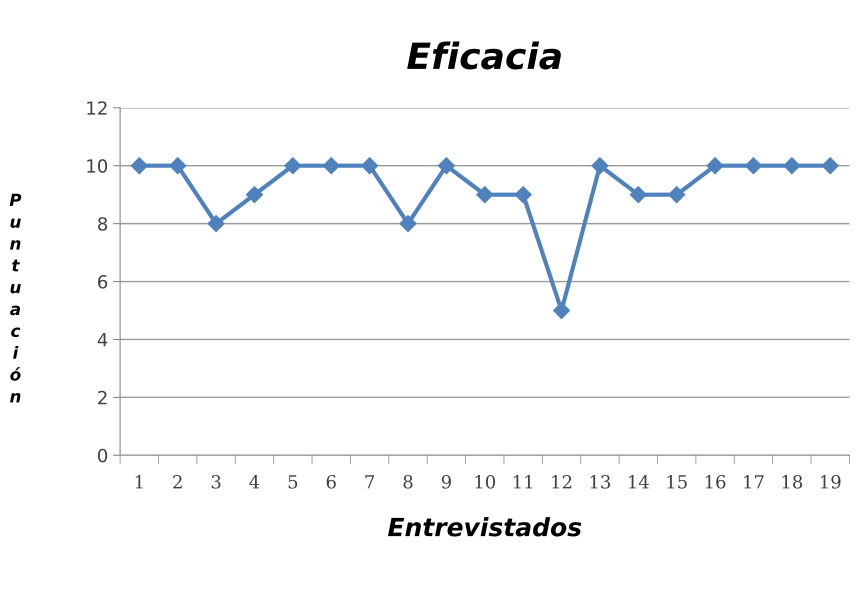  Describe the element at coordinates (103, 339) in the screenshot. I see `y-tick-label: 4` at that location.